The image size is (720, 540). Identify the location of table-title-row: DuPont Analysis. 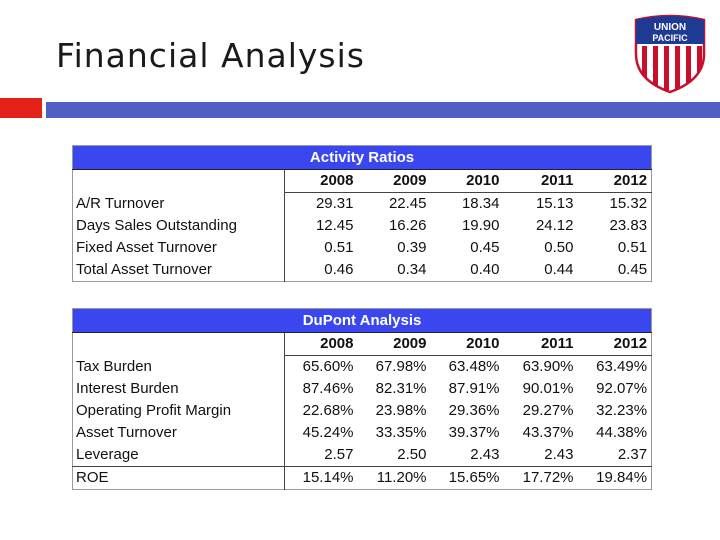
(362, 320).